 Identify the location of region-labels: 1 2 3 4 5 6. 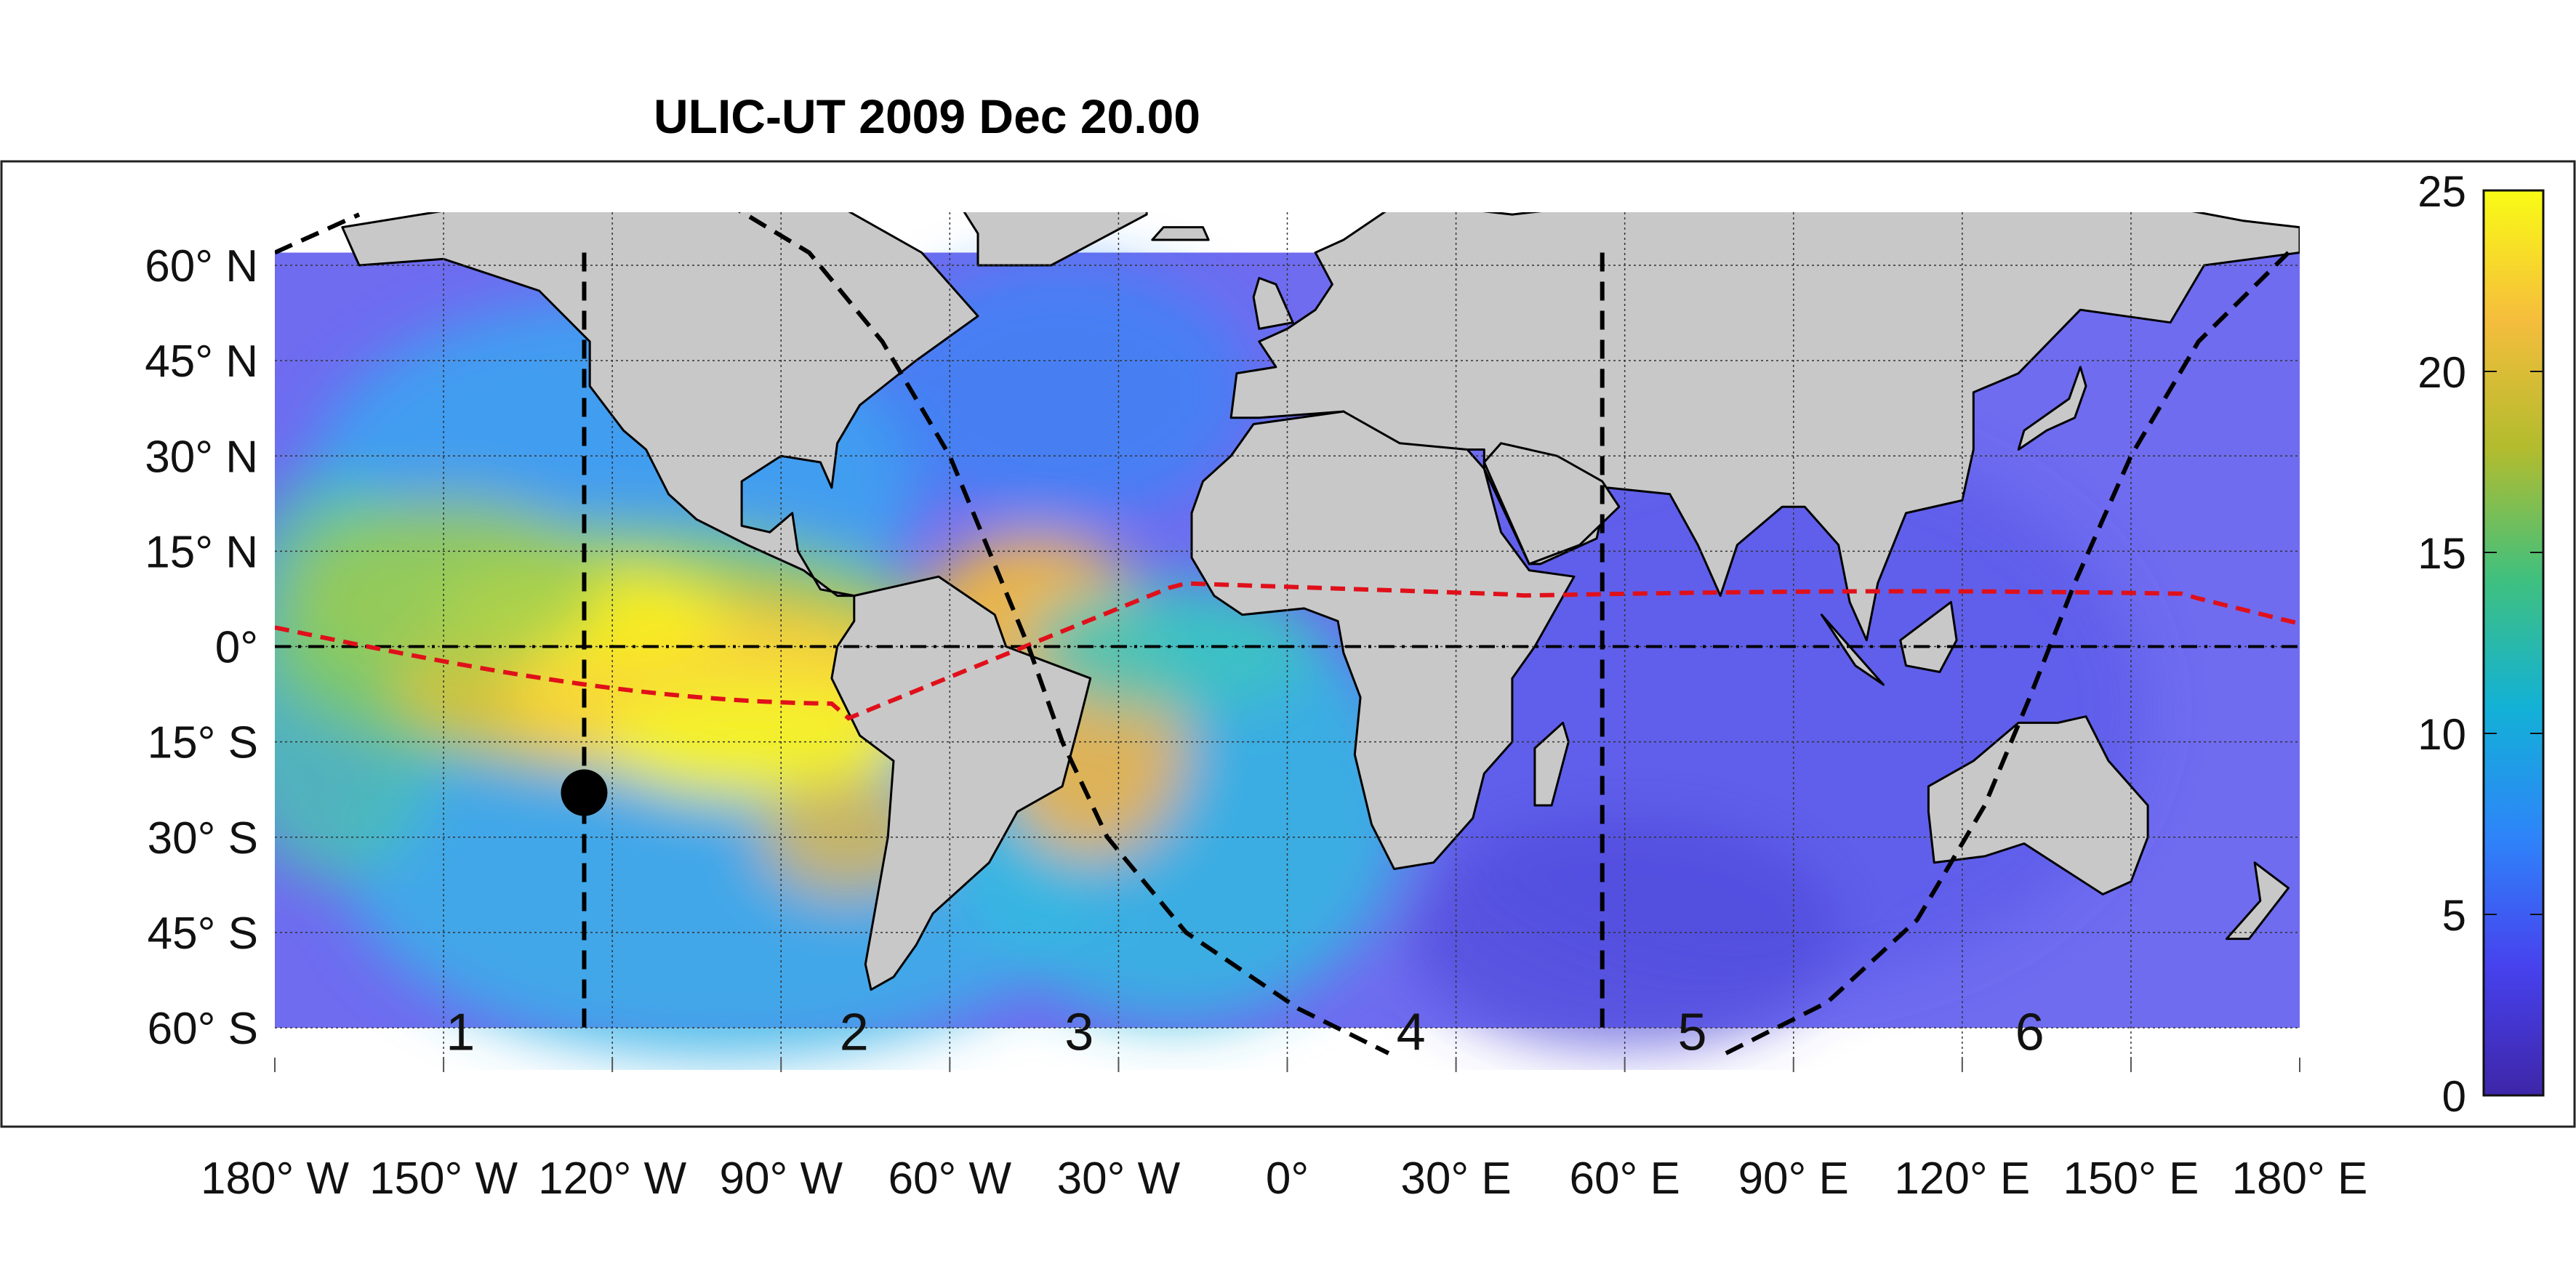
(1245, 1033).